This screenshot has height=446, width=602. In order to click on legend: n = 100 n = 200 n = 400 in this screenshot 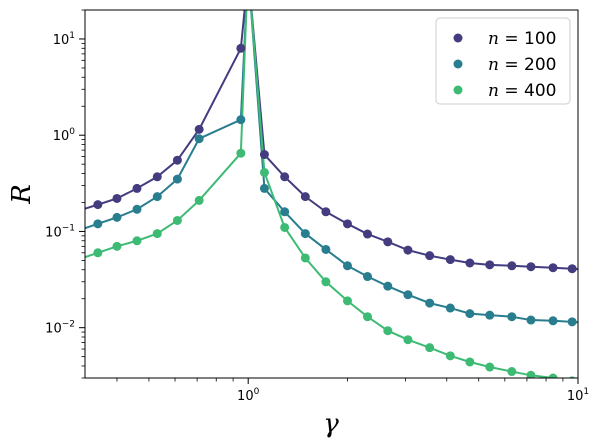, I will do `click(503, 61)`.